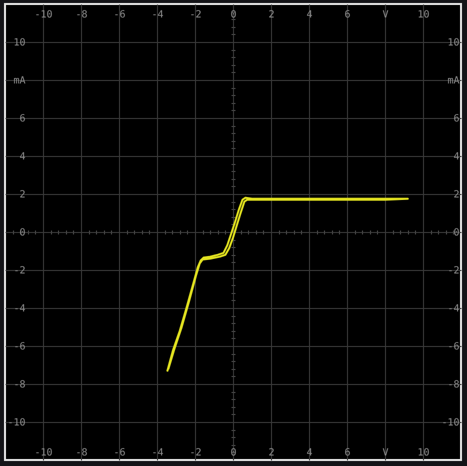 This screenshot has width=467, height=466. What do you see at coordinates (19, 81) in the screenshot?
I see `y-tick-label: mA` at bounding box center [19, 81].